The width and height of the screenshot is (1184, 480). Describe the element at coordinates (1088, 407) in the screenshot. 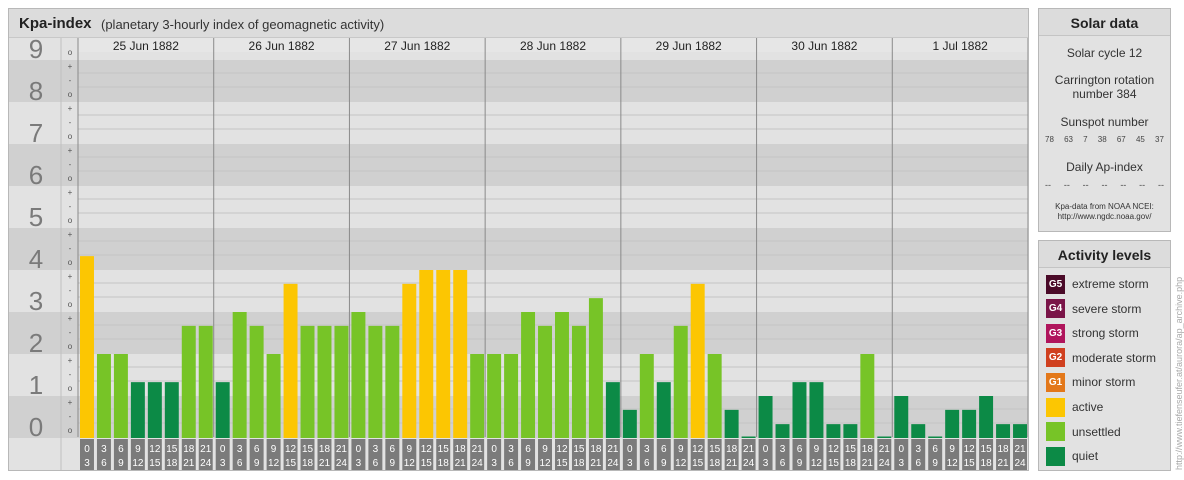

I see `legend-label: active` at that location.